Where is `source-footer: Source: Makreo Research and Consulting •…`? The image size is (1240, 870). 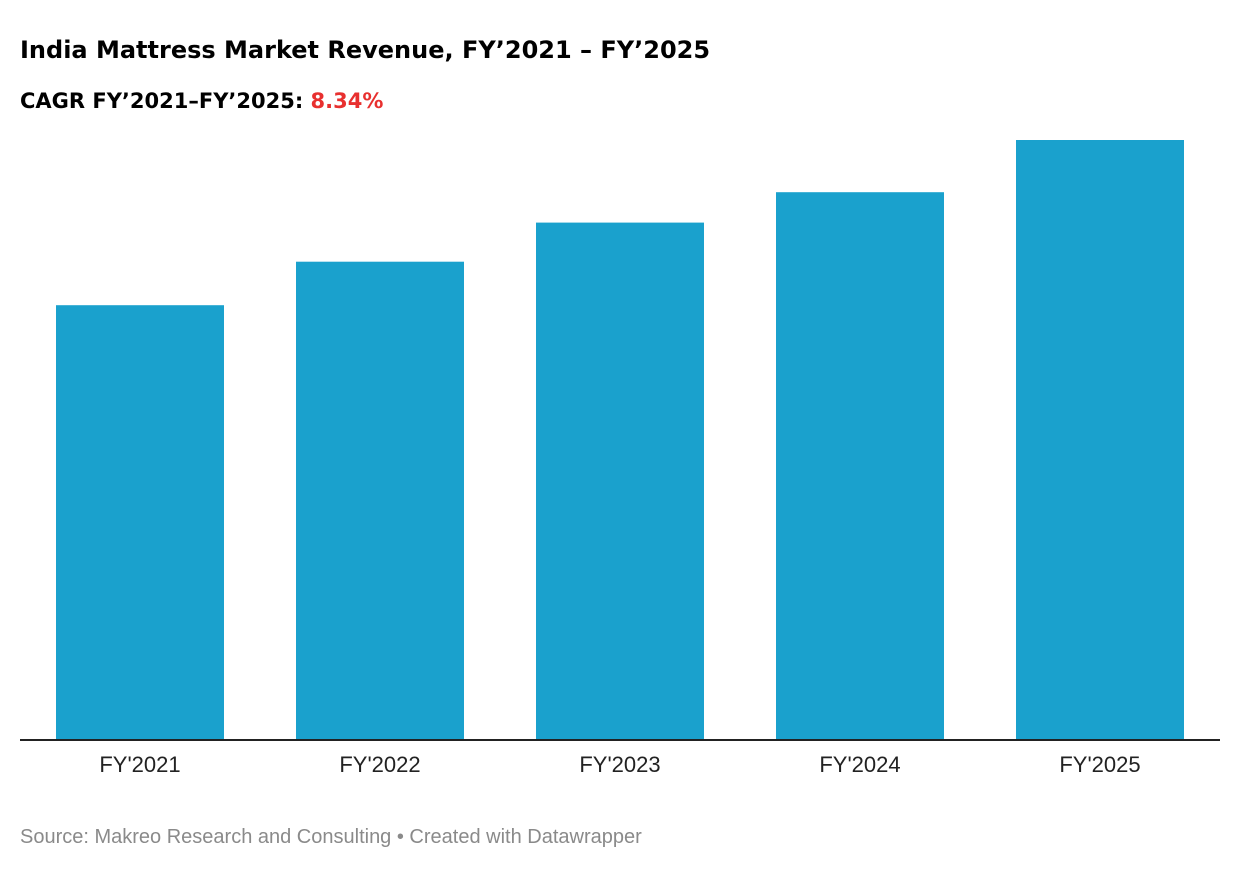 source-footer: Source: Makreo Research and Consulting •… is located at coordinates (331, 837).